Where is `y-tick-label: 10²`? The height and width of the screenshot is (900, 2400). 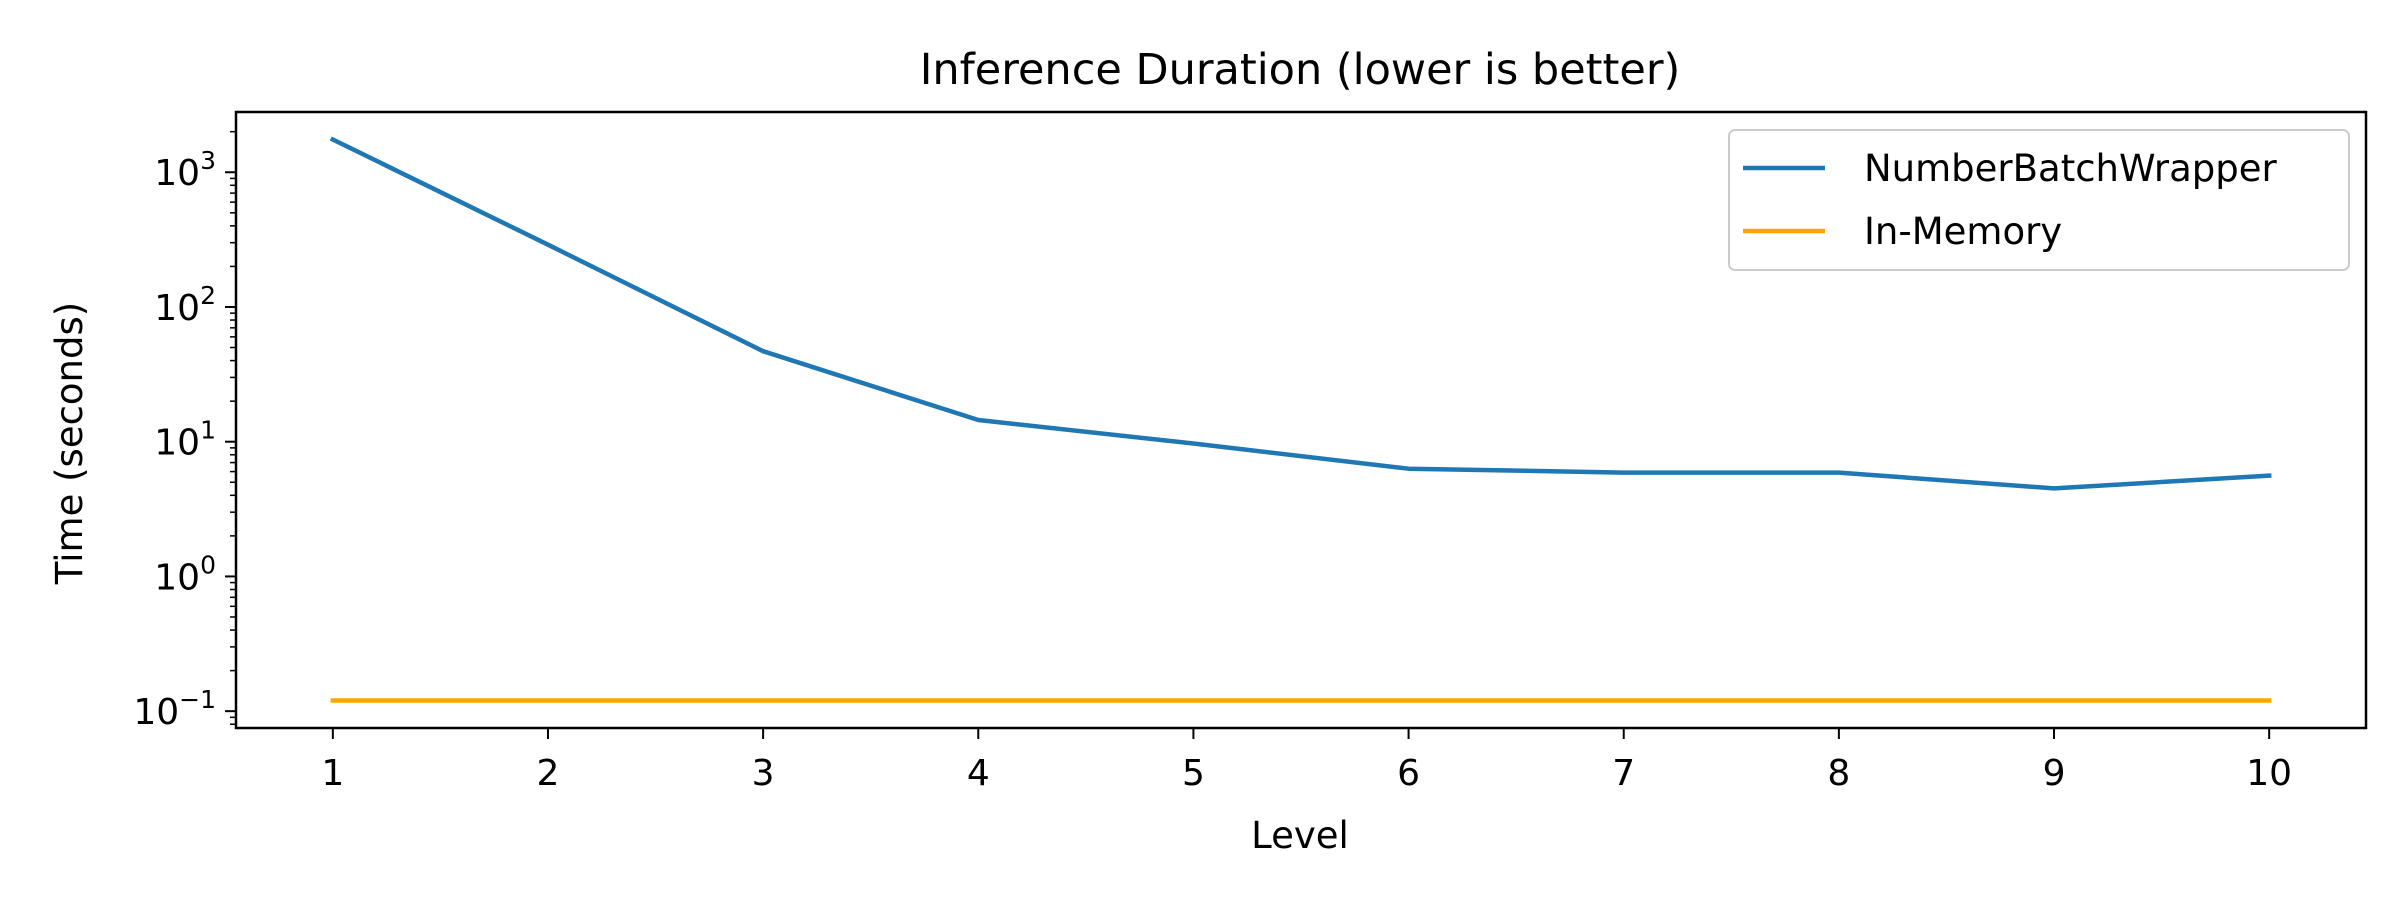
y-tick-label: 10² is located at coordinates (185, 305).